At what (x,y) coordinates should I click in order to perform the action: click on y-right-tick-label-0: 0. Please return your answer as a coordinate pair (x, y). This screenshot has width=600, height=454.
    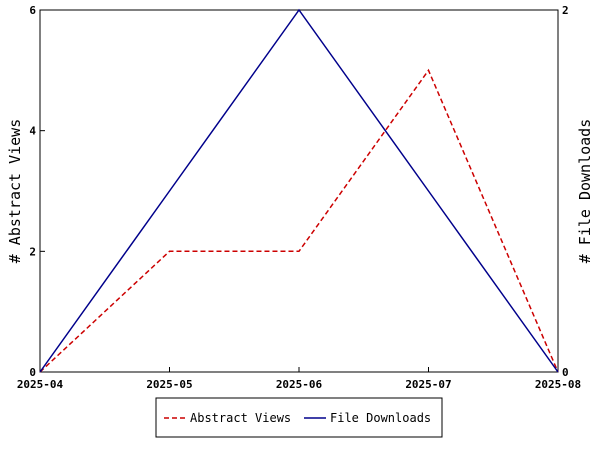
    Looking at the image, I should click on (565, 372).